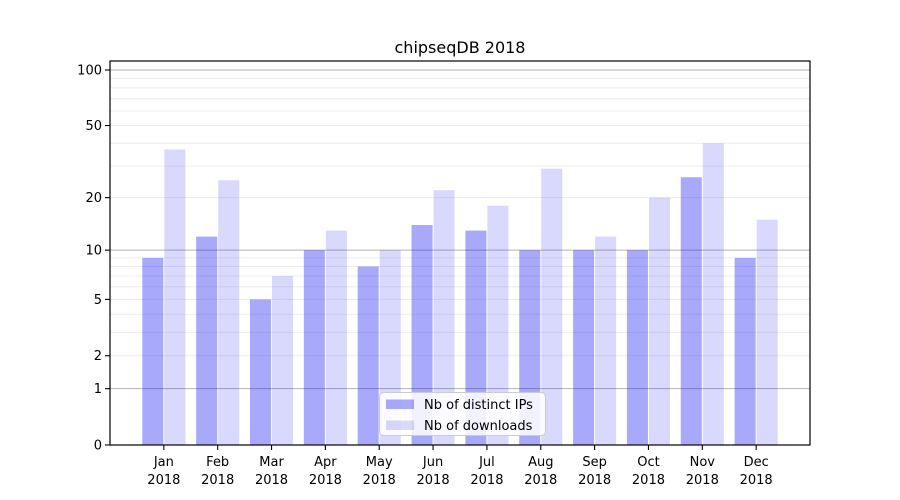  Describe the element at coordinates (486, 480) in the screenshot. I see `x-tick-label-year-jul: 2018` at that location.